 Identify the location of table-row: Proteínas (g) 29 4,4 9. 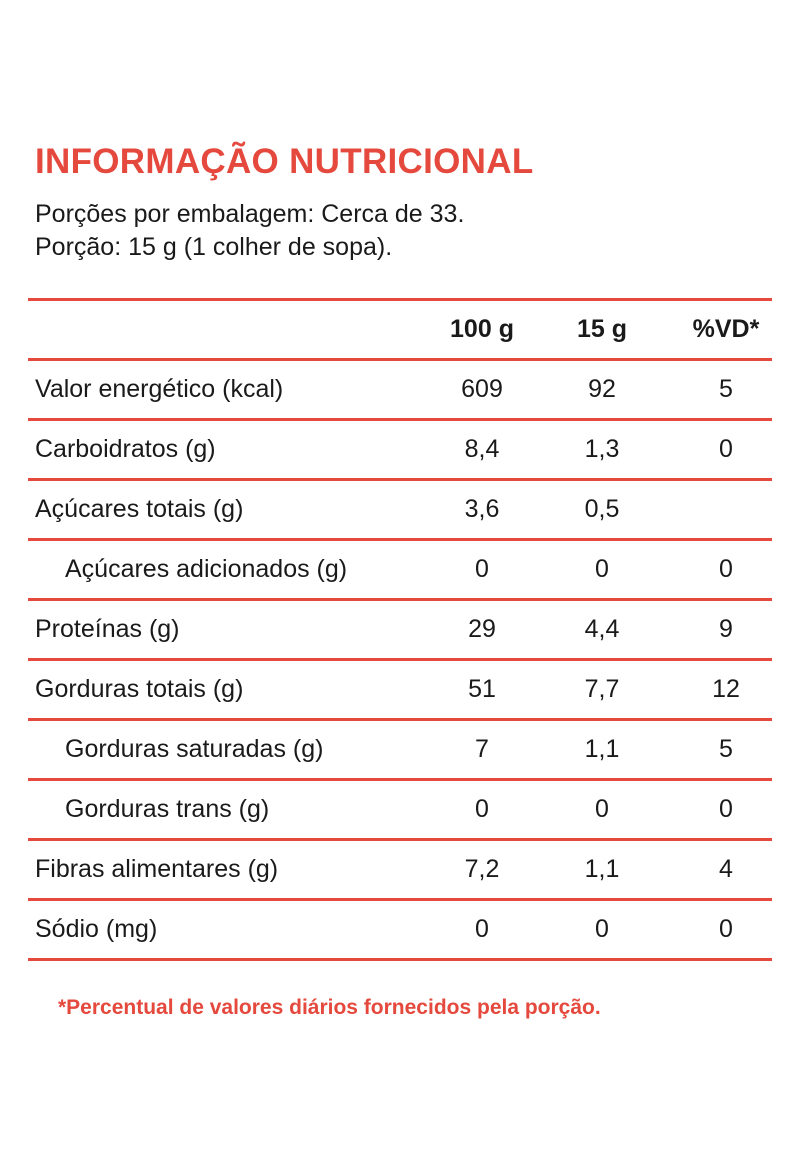
(400, 628).